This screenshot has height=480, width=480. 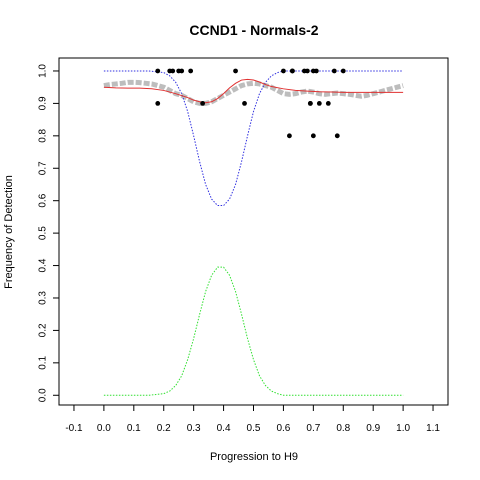 What do you see at coordinates (254, 428) in the screenshot?
I see `x-tick-label: 0.5` at bounding box center [254, 428].